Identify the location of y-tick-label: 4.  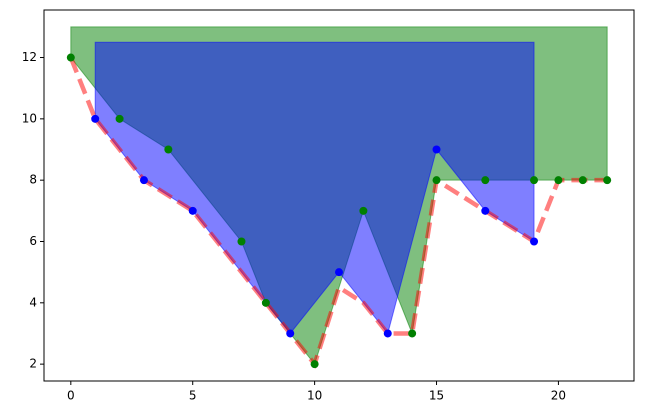
(33, 302).